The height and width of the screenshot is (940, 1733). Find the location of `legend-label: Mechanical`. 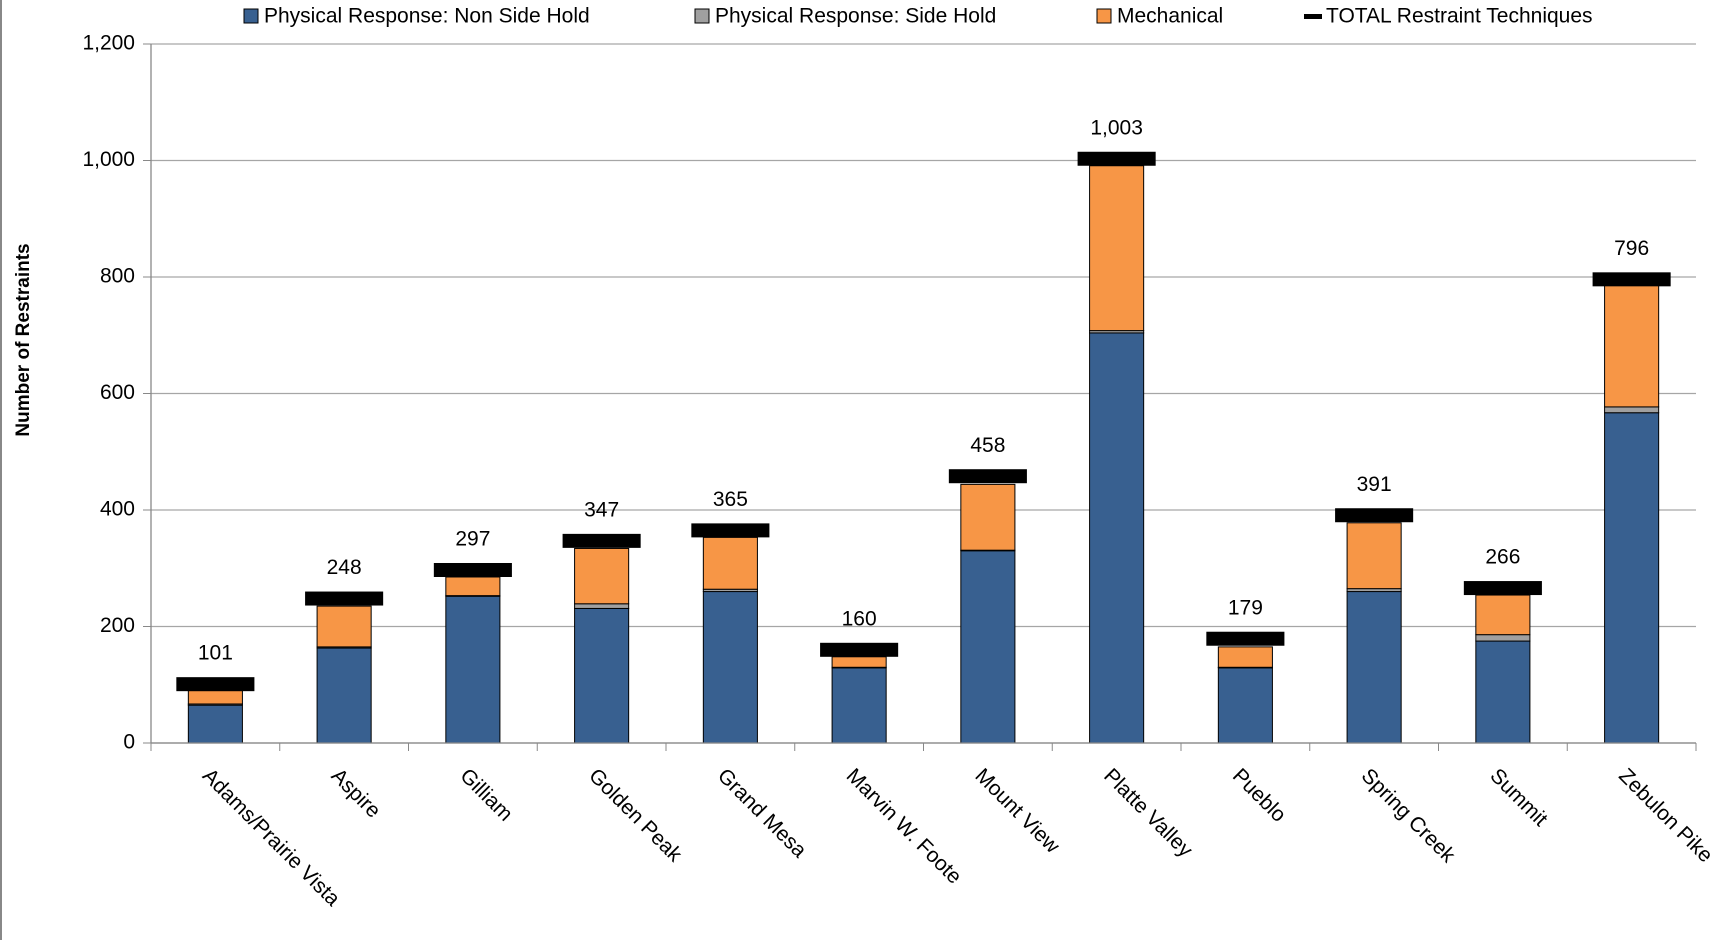

legend-label: Mechanical is located at coordinates (1170, 16).